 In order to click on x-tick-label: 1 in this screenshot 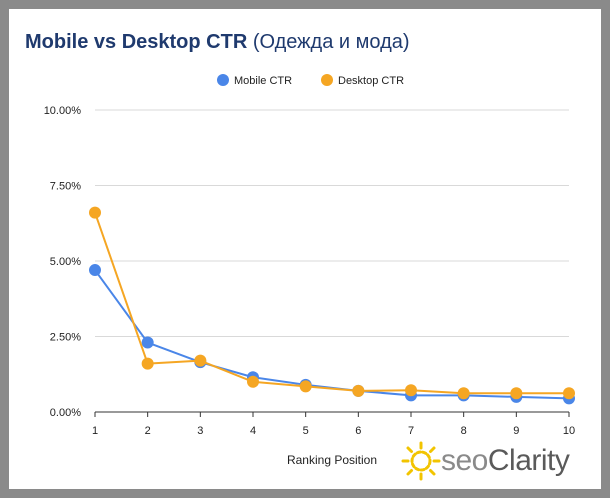, I will do `click(95, 431)`.